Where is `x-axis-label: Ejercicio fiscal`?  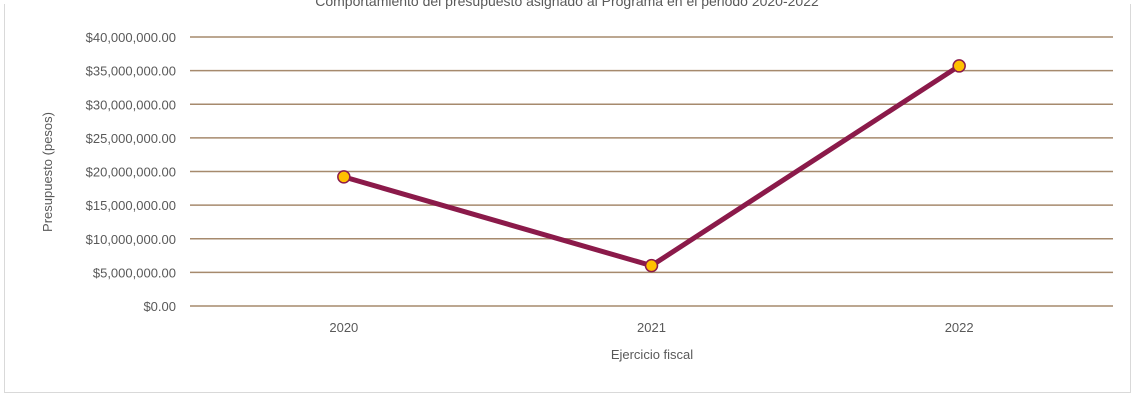 x-axis-label: Ejercicio fiscal is located at coordinates (652, 354).